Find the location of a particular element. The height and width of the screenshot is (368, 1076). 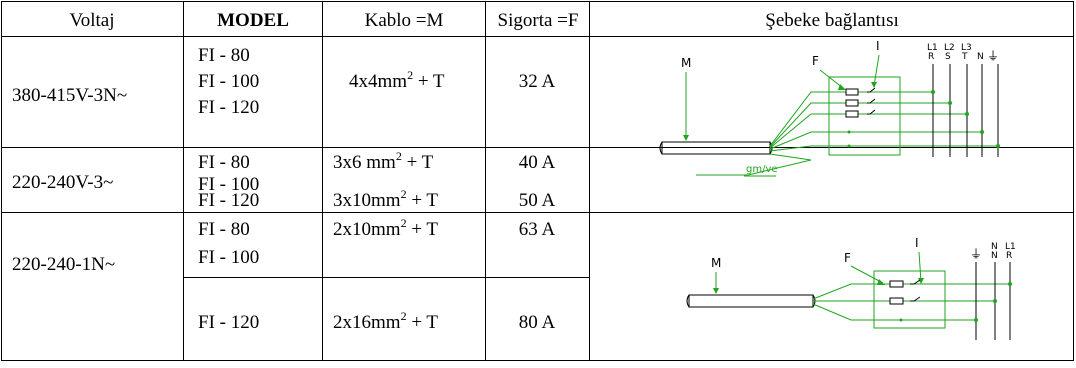

row3-voltage: 220-240-1N~ is located at coordinates (63, 264).